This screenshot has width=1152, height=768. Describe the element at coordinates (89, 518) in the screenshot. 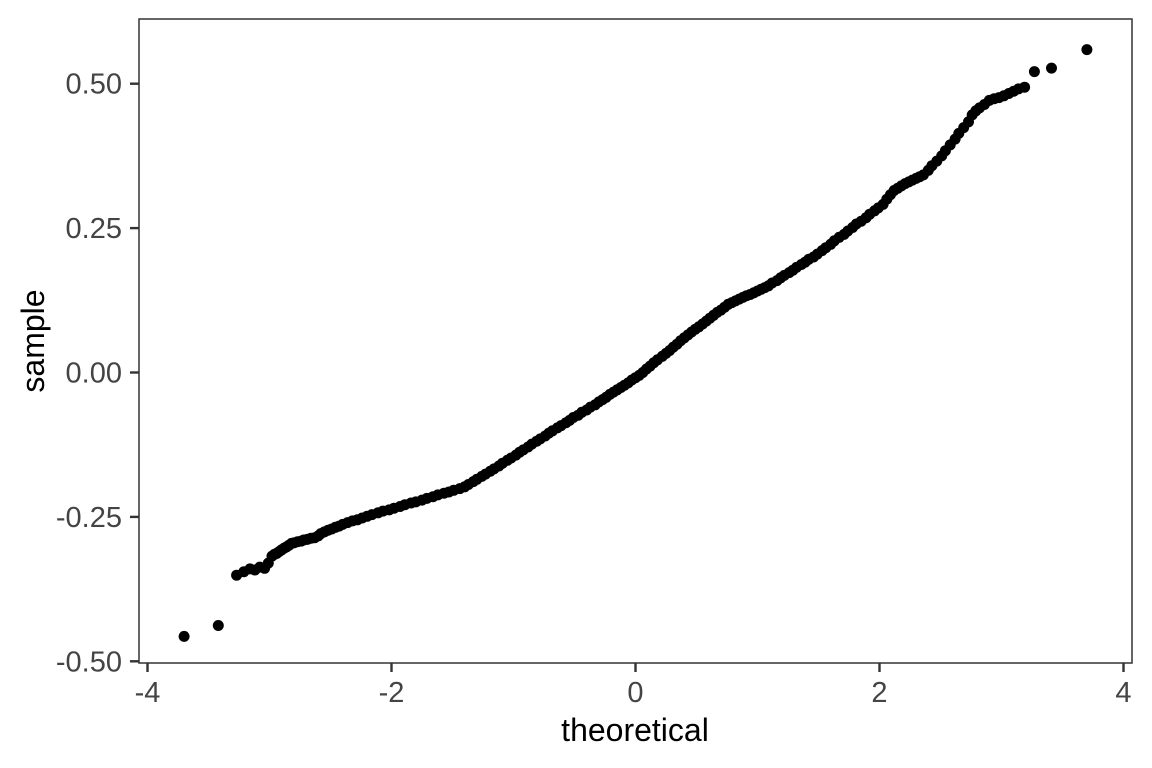

I see `y-axis-tick-label: -0.25` at that location.